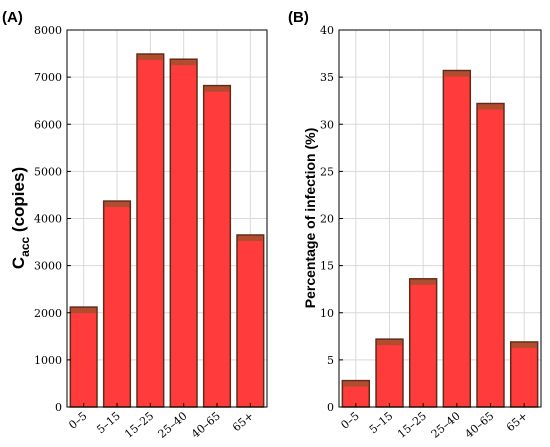 The width and height of the screenshot is (550, 447). I want to click on y-tick-label: 5, so click(330, 360).